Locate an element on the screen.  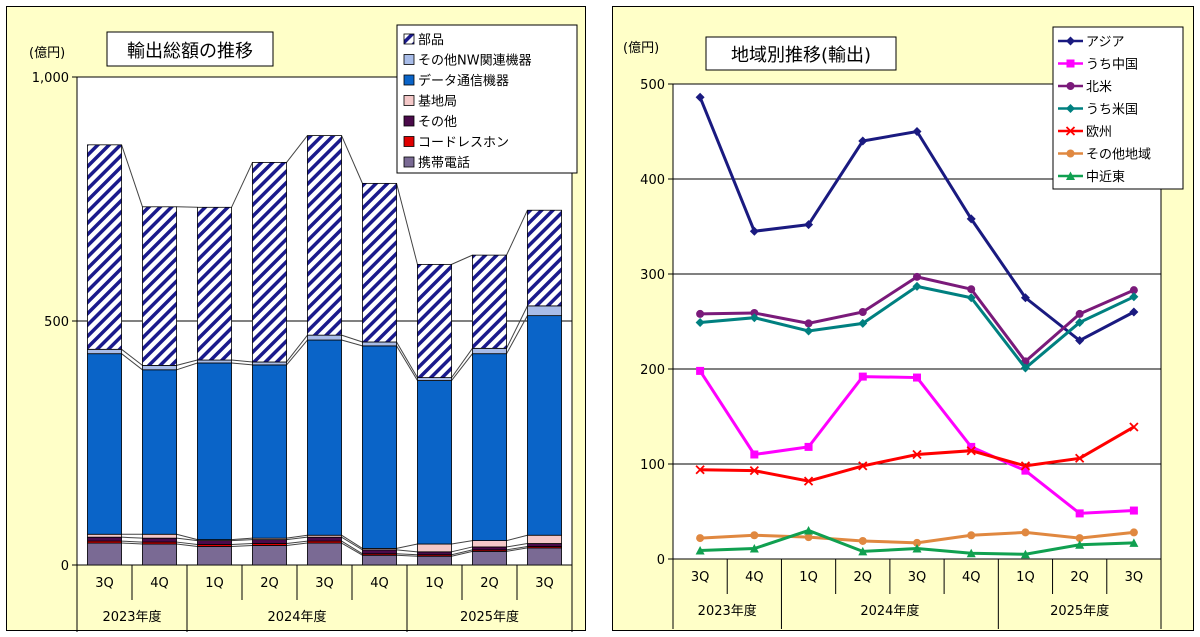
x-tick-label: 1Q is located at coordinates (1025, 577).